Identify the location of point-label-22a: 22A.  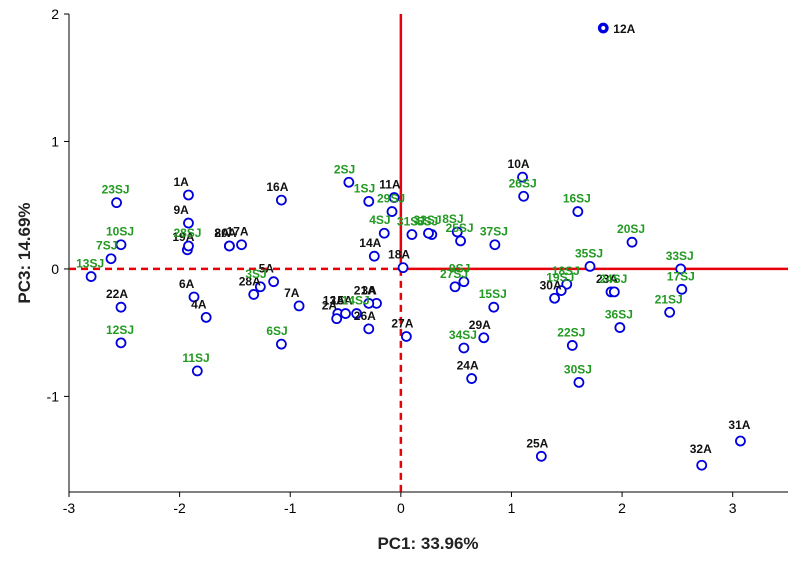
(117, 294).